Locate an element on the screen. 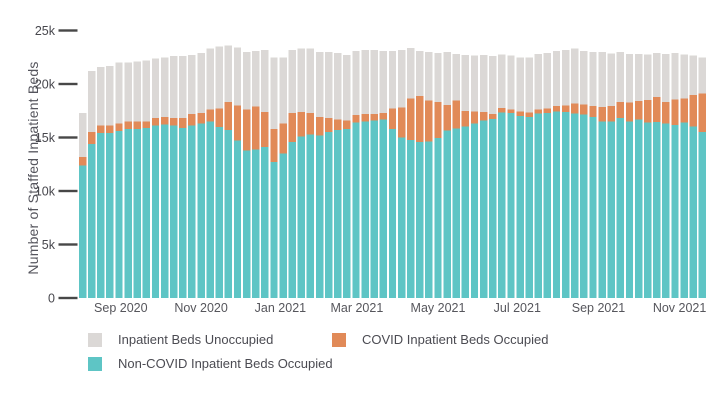  legend-item-unoccupied: Inpatient Beds Unoccupied is located at coordinates (180, 339).